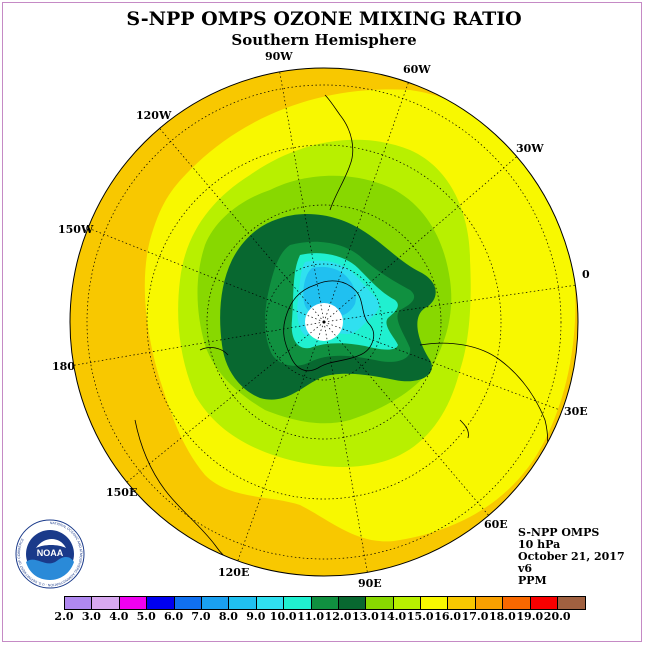 The image size is (648, 648). I want to click on colorbar, so click(325, 603).